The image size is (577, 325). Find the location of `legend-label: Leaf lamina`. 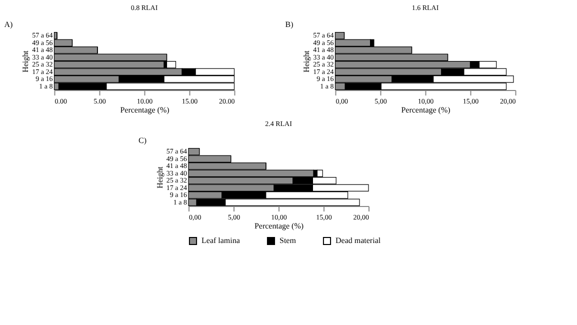

legend-label: Leaf lamina is located at coordinates (221, 240).